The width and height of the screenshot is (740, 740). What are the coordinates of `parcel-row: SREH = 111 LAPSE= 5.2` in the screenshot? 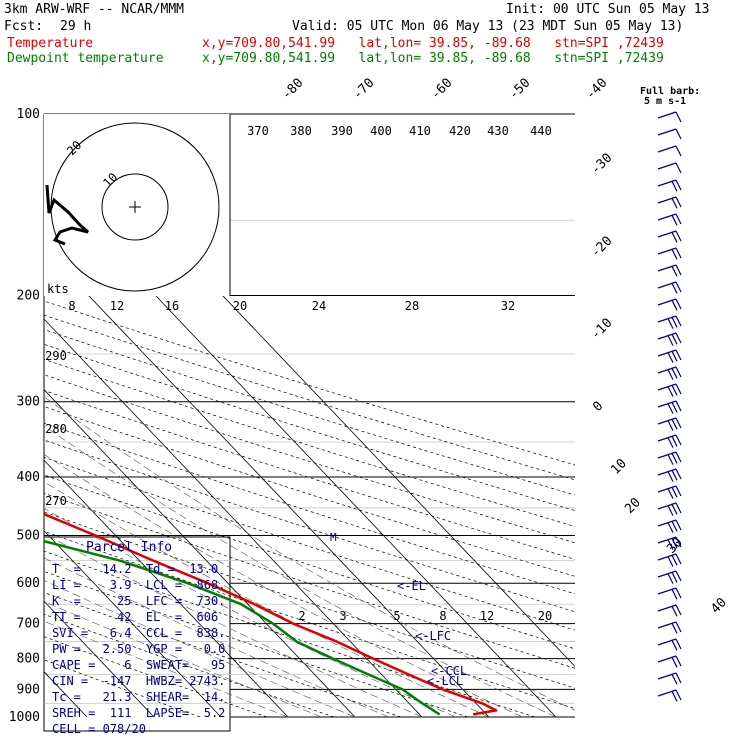 It's located at (139, 713).